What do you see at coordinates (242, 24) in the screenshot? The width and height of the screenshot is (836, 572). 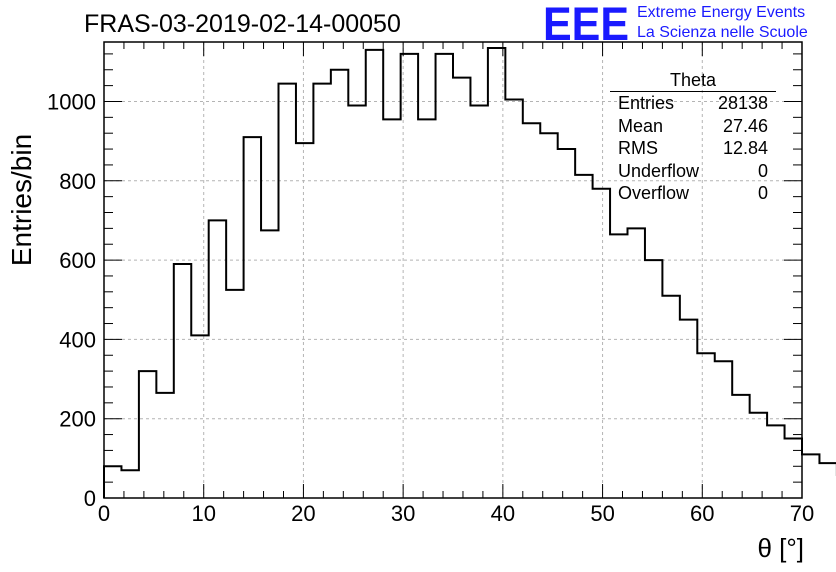 I see `plot-title: FRAS-03-2019-02-14-00050` at bounding box center [242, 24].